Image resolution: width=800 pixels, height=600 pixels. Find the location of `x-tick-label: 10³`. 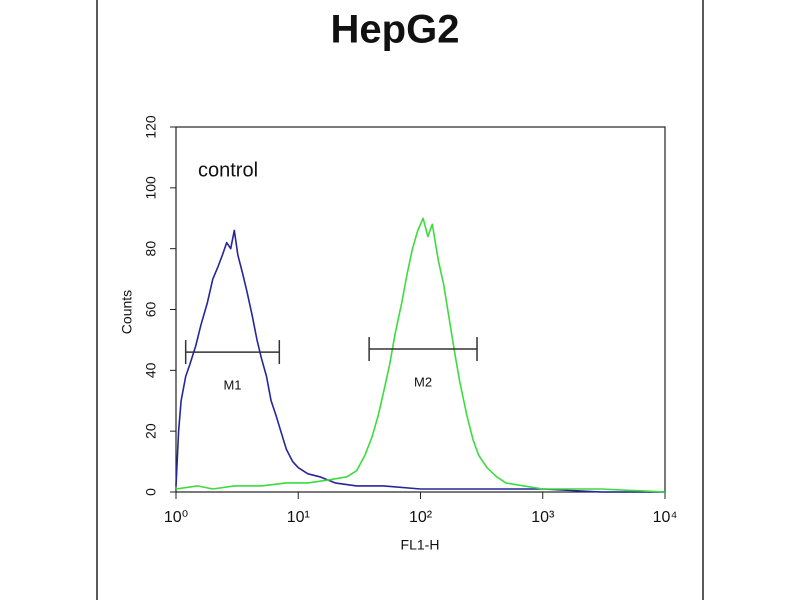

x-tick-label: 10³ is located at coordinates (543, 517).